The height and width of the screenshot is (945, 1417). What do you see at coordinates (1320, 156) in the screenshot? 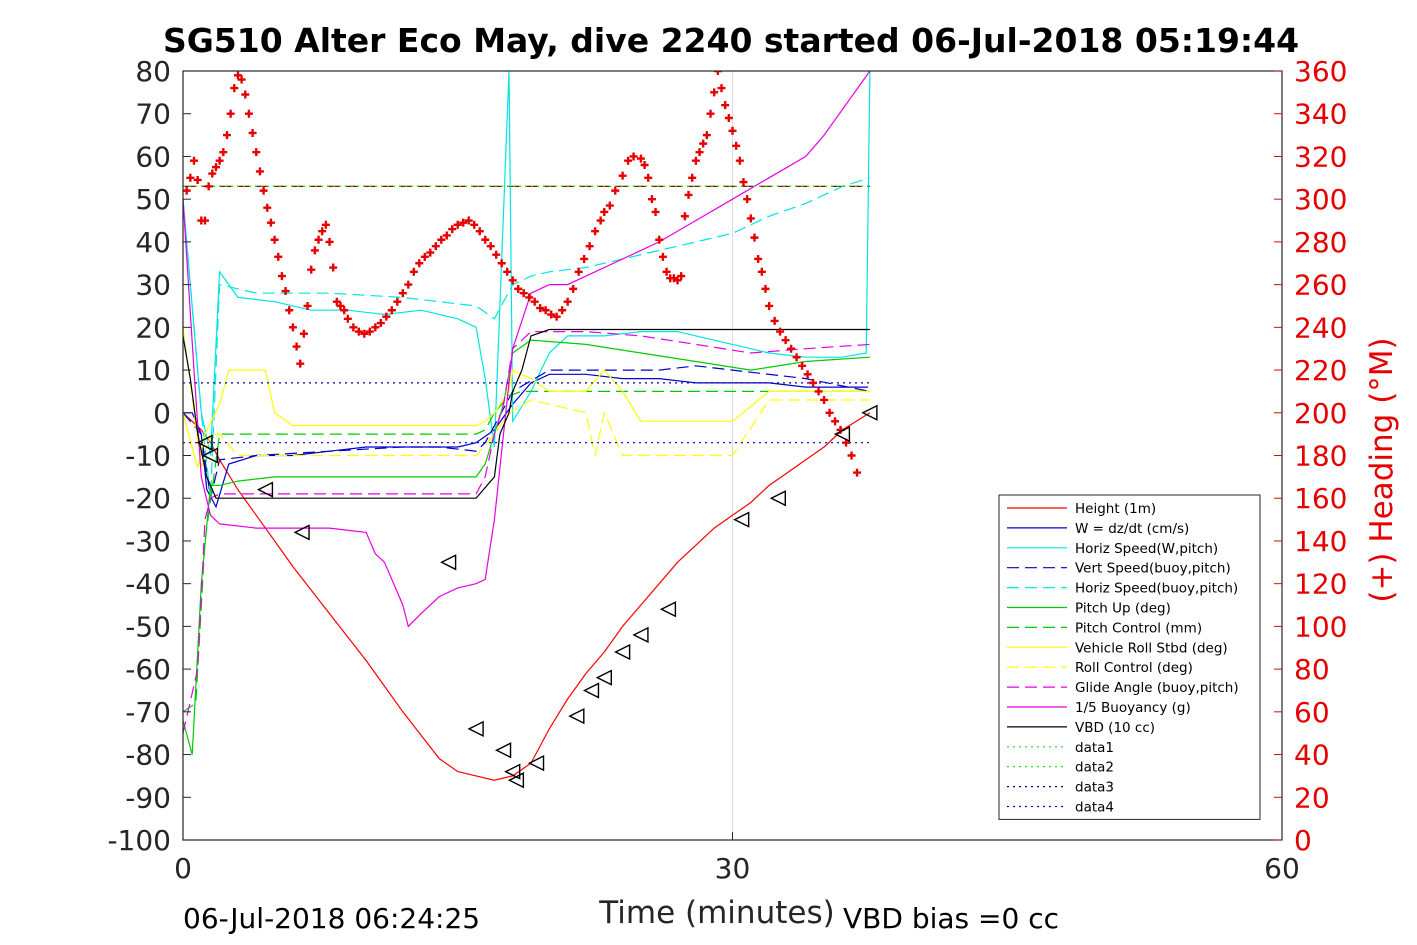
I see `right-tick-label: 320` at bounding box center [1320, 156].